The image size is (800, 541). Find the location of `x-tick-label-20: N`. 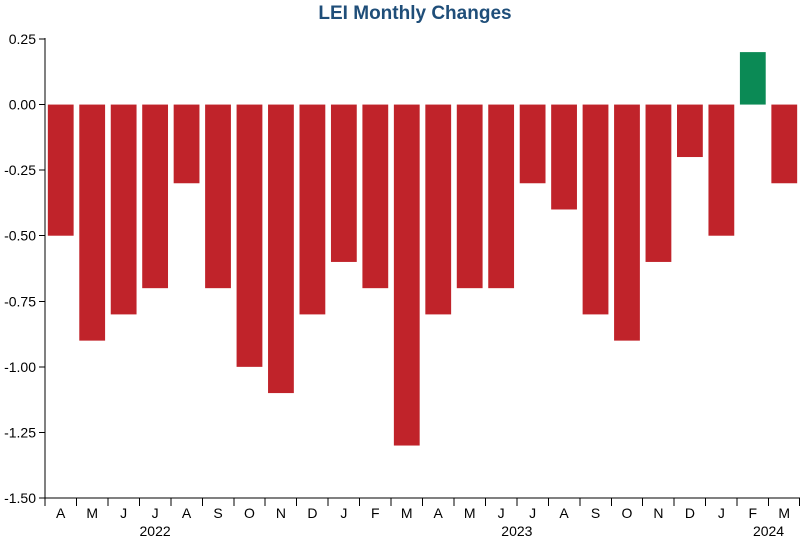

x-tick-label-20: N is located at coordinates (658, 513).